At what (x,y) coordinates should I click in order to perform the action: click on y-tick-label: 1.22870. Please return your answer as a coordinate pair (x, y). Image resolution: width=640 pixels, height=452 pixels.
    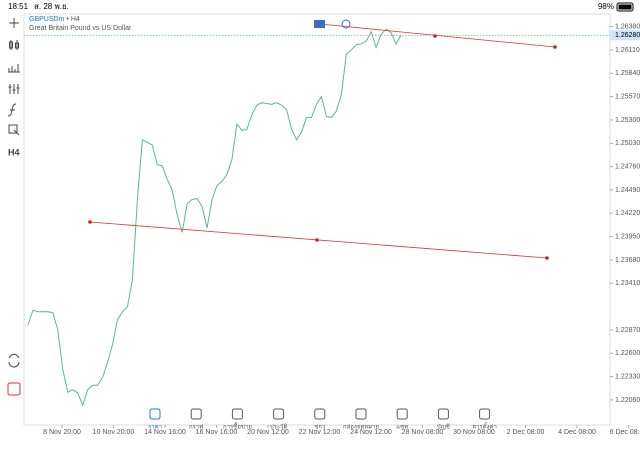
    Looking at the image, I should click on (627, 330).